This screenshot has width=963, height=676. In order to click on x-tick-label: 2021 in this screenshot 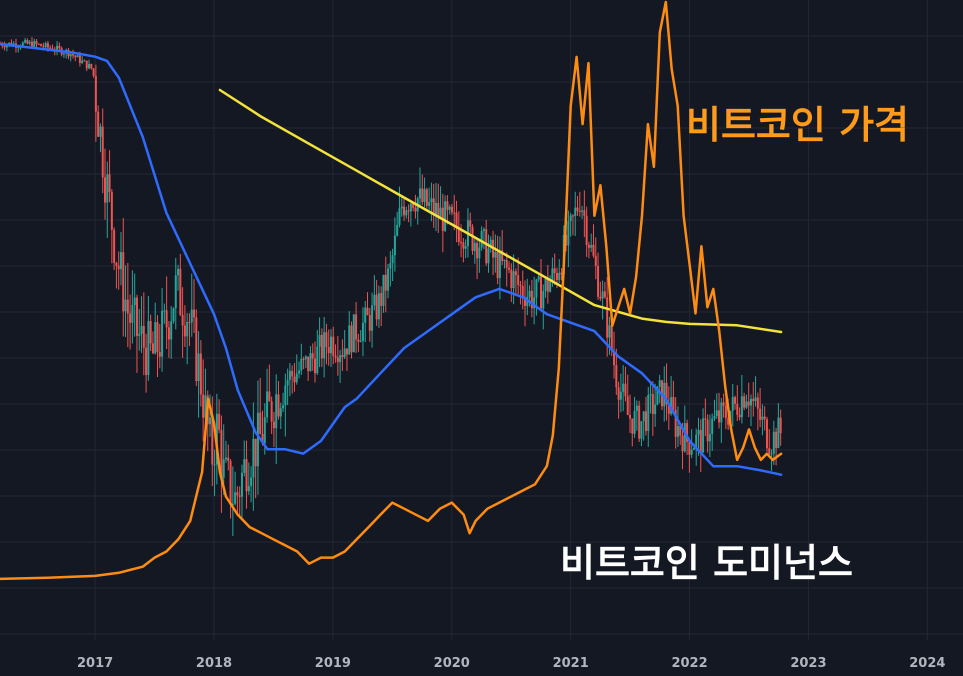, I will do `click(571, 663)`.